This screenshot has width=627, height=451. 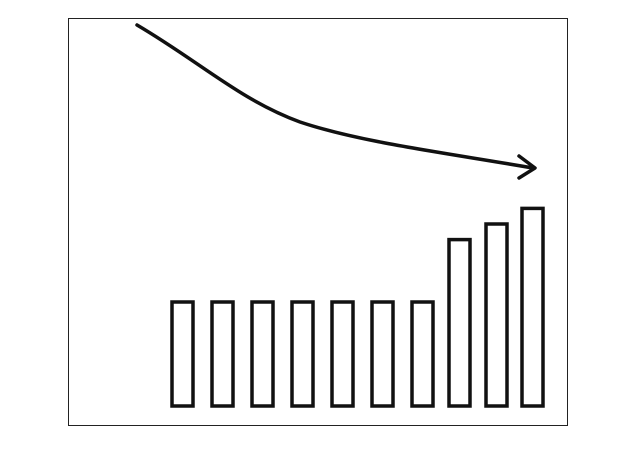 I want to click on arrow-head-icon, so click(x=527, y=167).